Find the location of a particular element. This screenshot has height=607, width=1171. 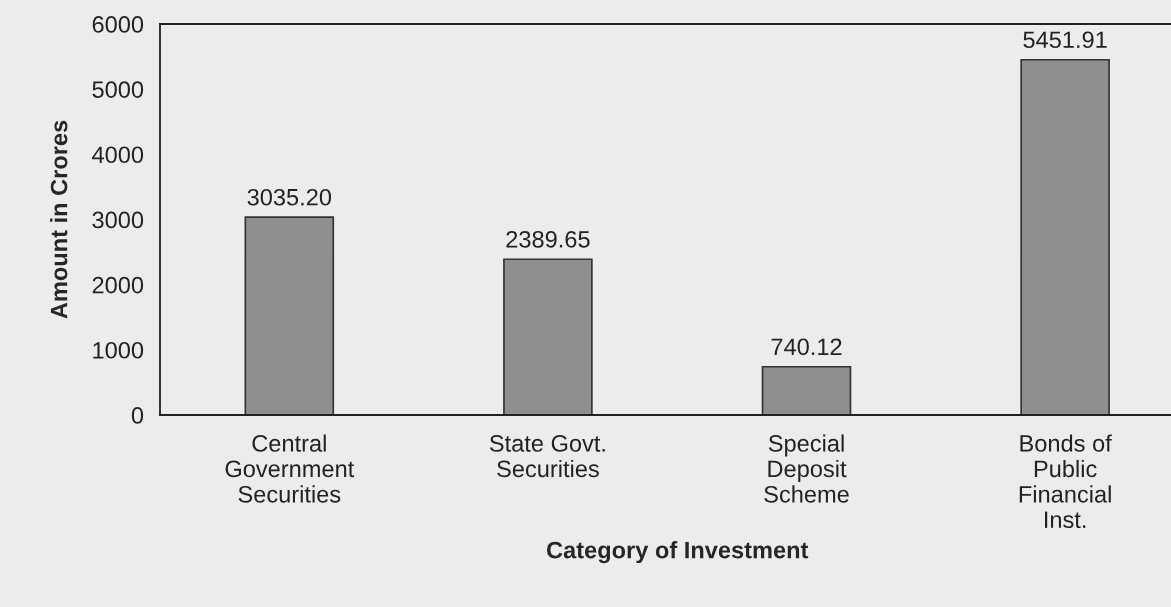

y-tick-label: 4000 is located at coordinates (118, 155).